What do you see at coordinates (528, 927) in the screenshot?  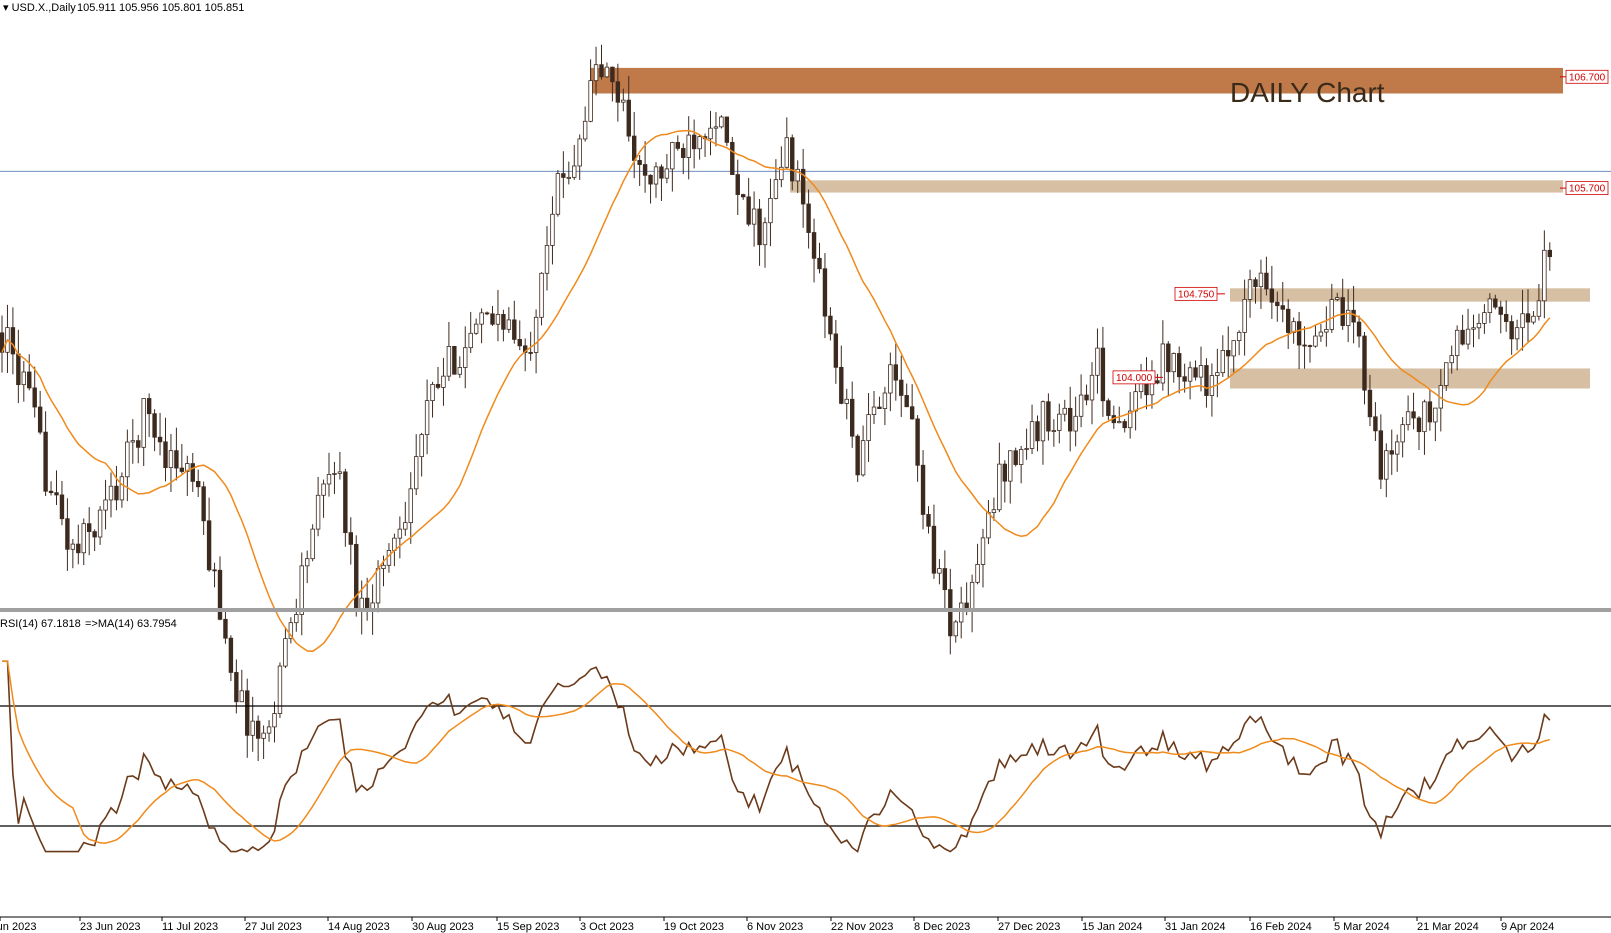 I see `x-tick-label: 15 Sep 2023` at bounding box center [528, 927].